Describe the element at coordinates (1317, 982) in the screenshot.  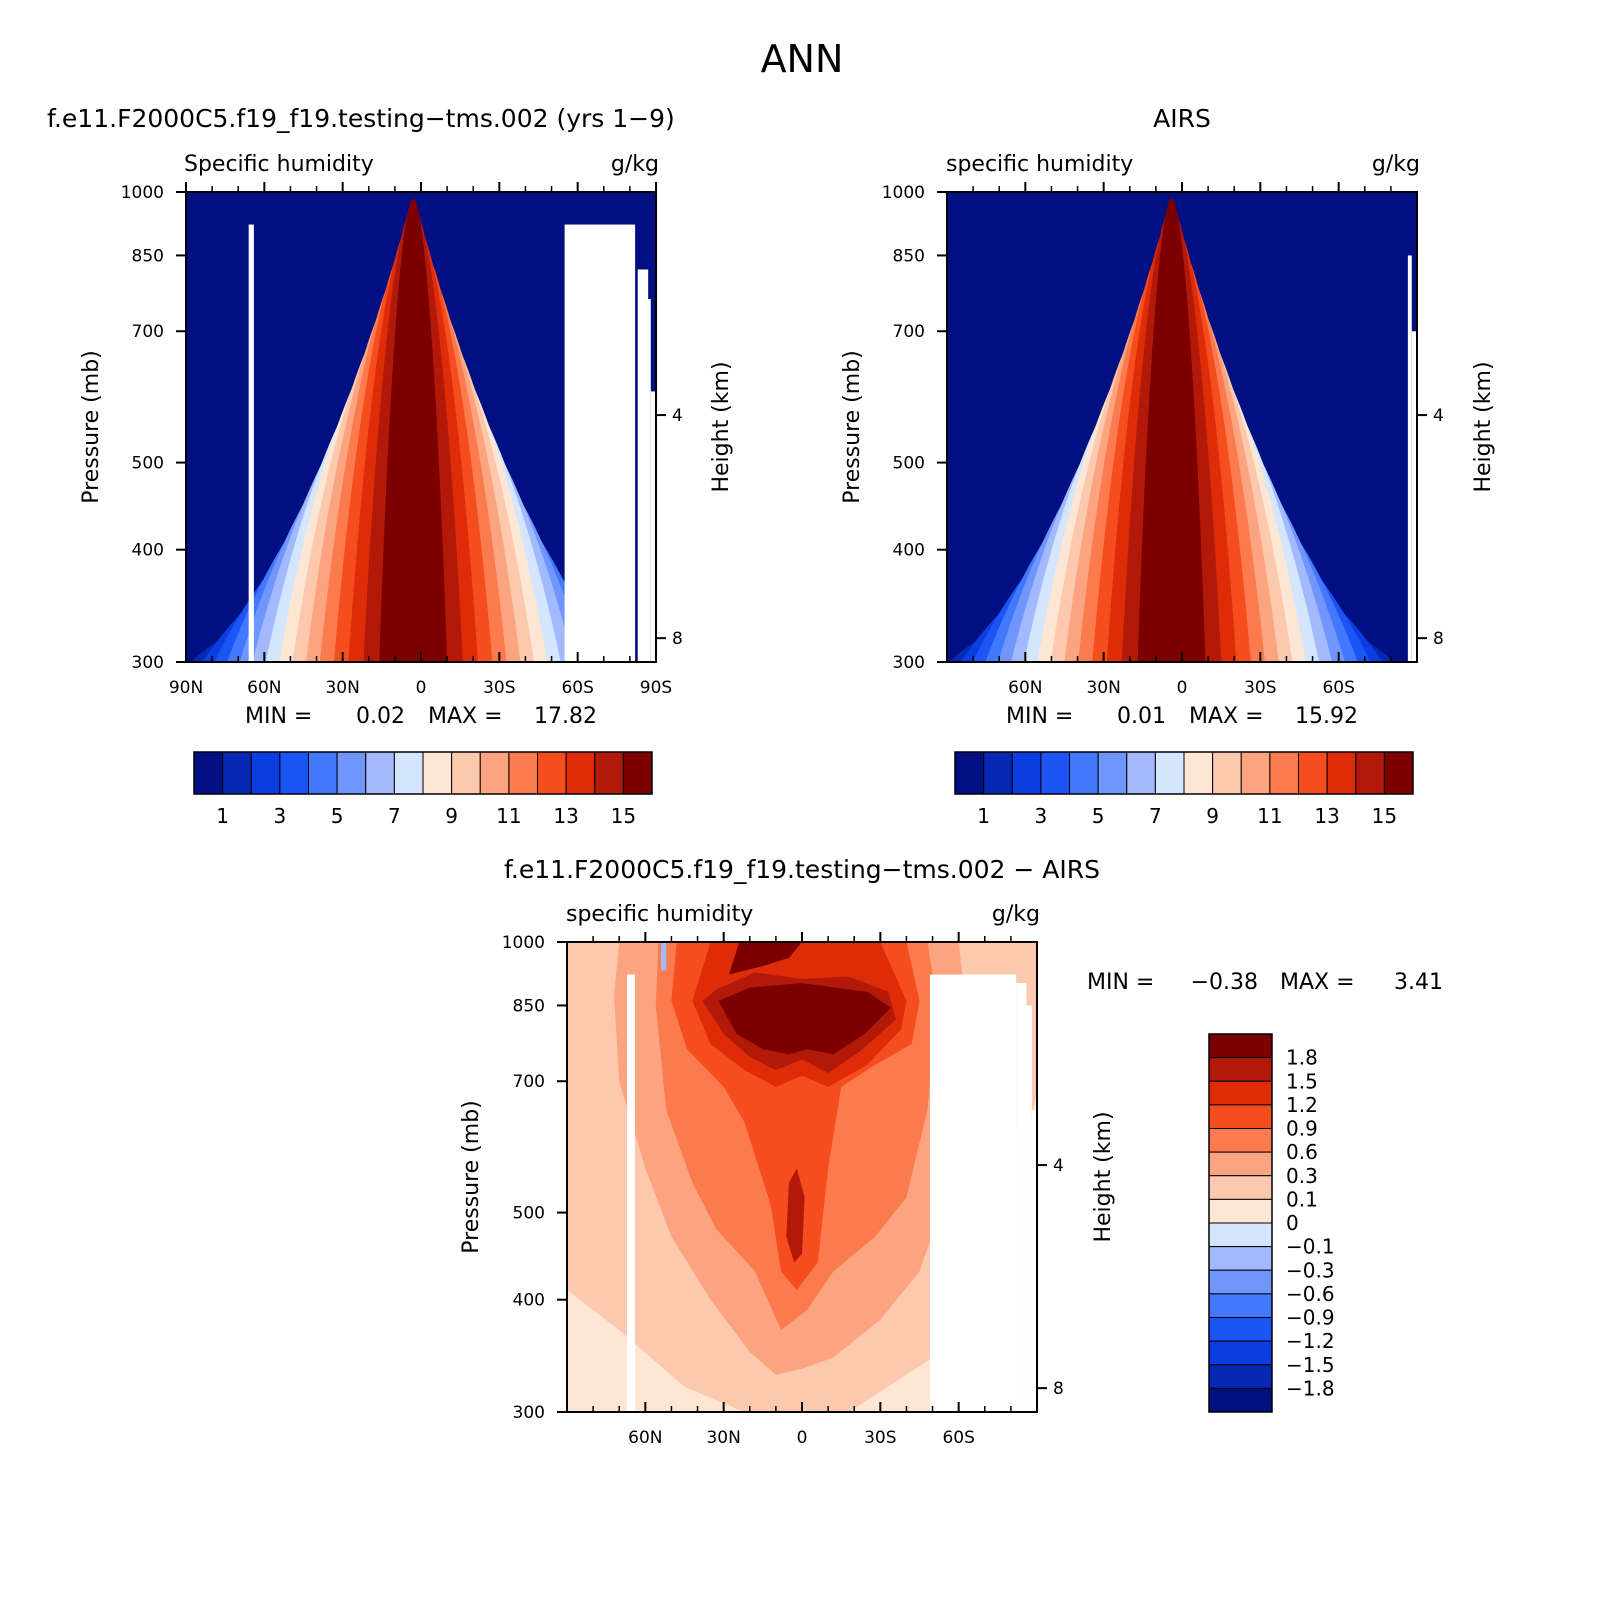
I see `stat-max-label: MAX =` at that location.